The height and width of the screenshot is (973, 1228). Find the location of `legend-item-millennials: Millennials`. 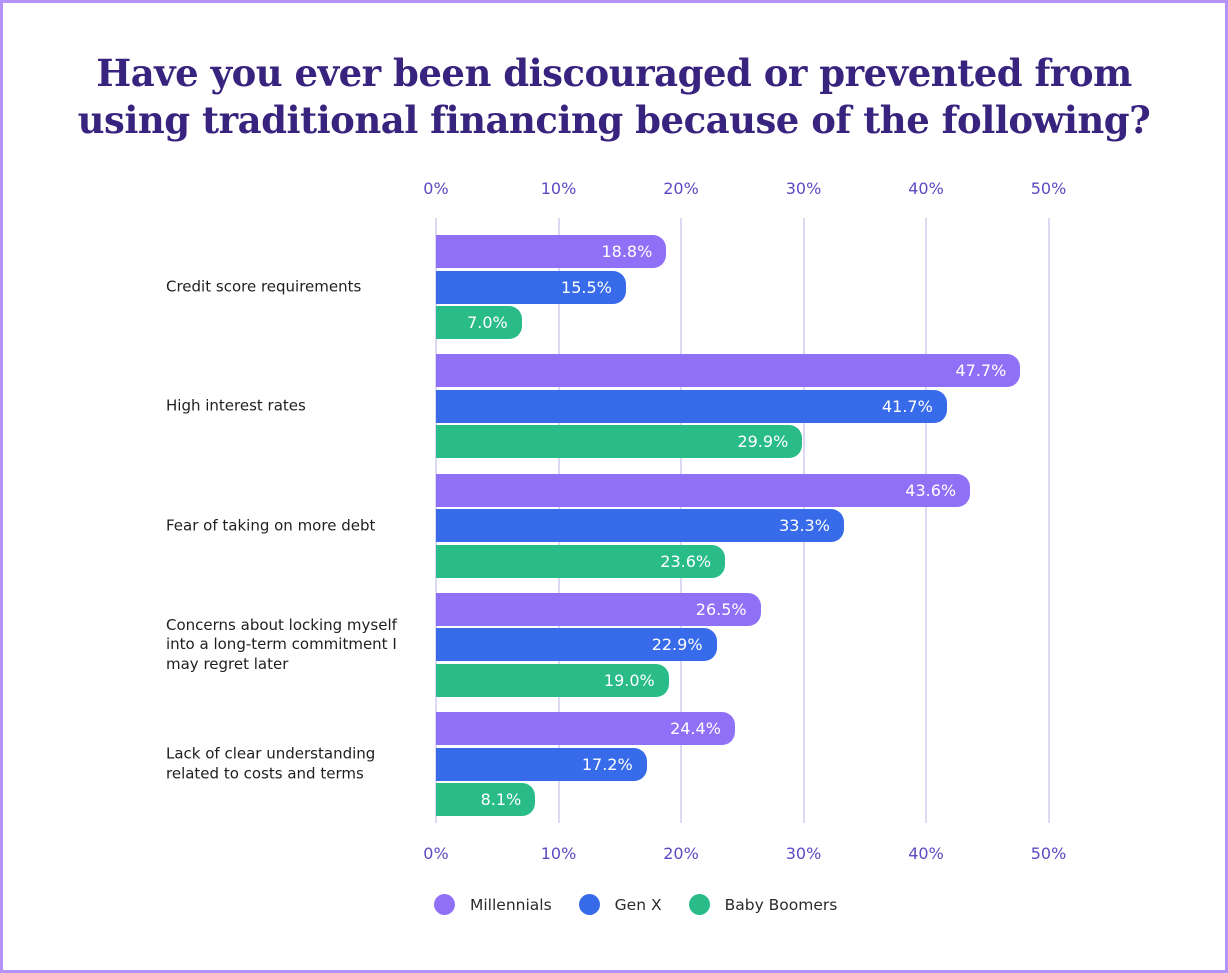

legend-item-millennials: Millennials is located at coordinates (493, 904).